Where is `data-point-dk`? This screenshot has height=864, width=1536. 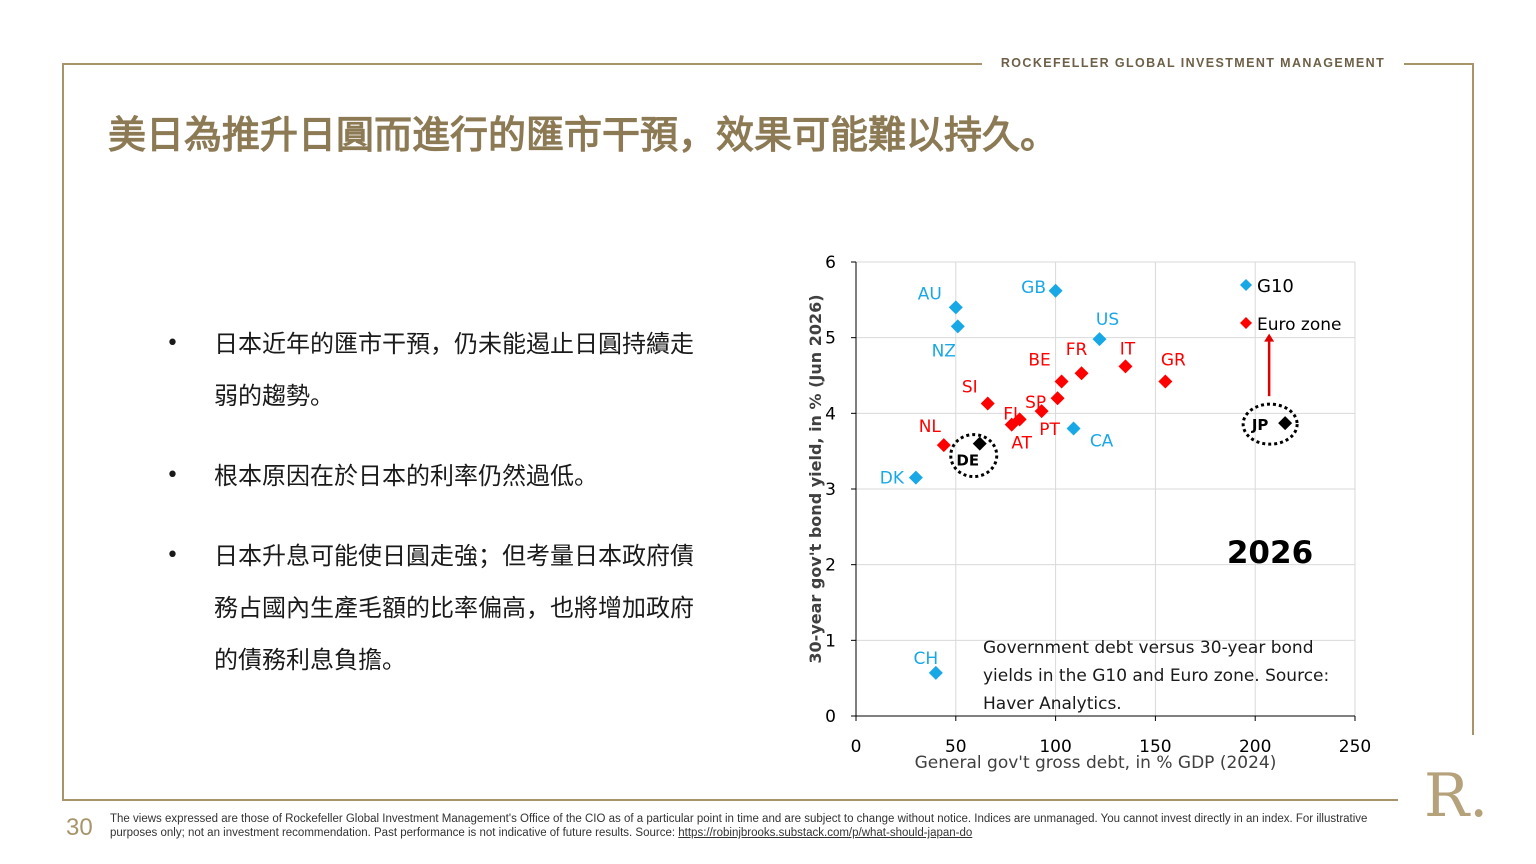
data-point-dk is located at coordinates (915, 477).